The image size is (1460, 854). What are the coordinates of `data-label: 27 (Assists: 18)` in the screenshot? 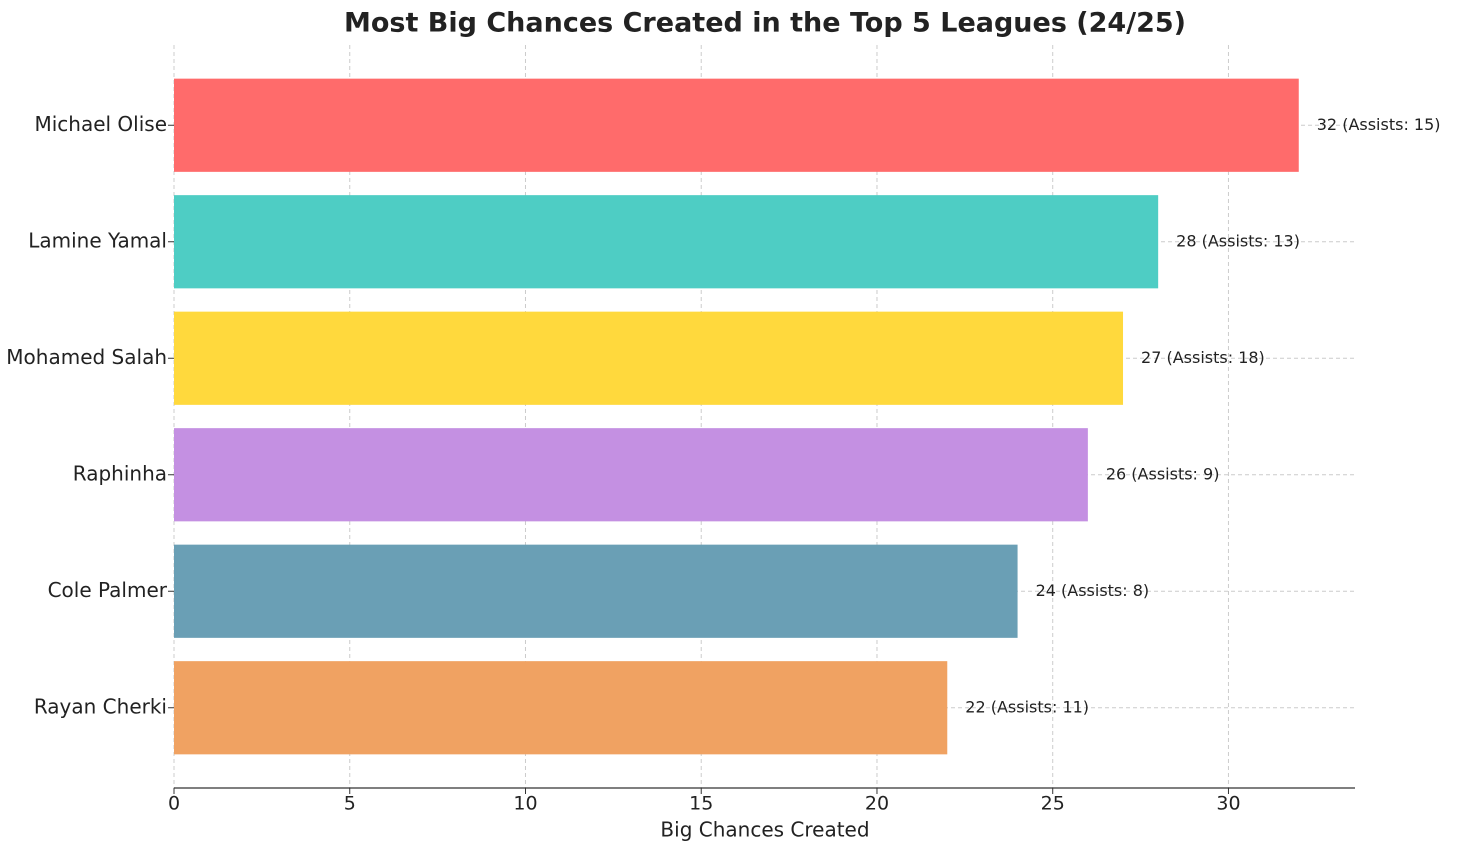 It's located at (1203, 357).